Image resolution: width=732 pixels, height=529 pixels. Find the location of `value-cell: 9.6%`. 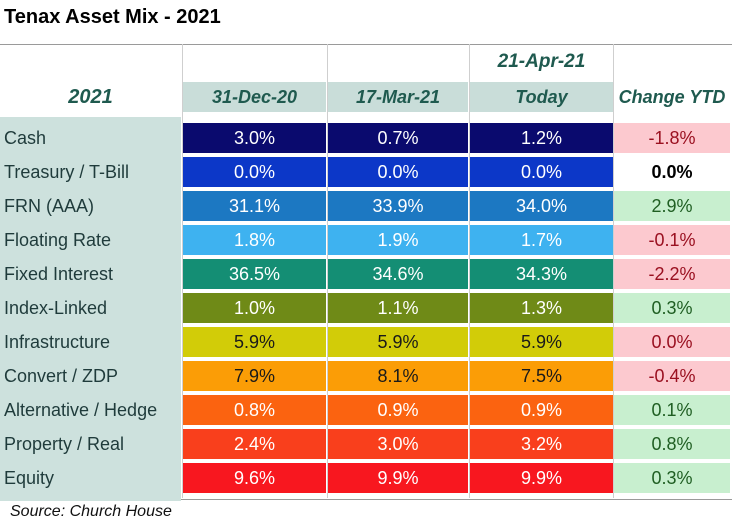

value-cell: 9.6% is located at coordinates (254, 478).